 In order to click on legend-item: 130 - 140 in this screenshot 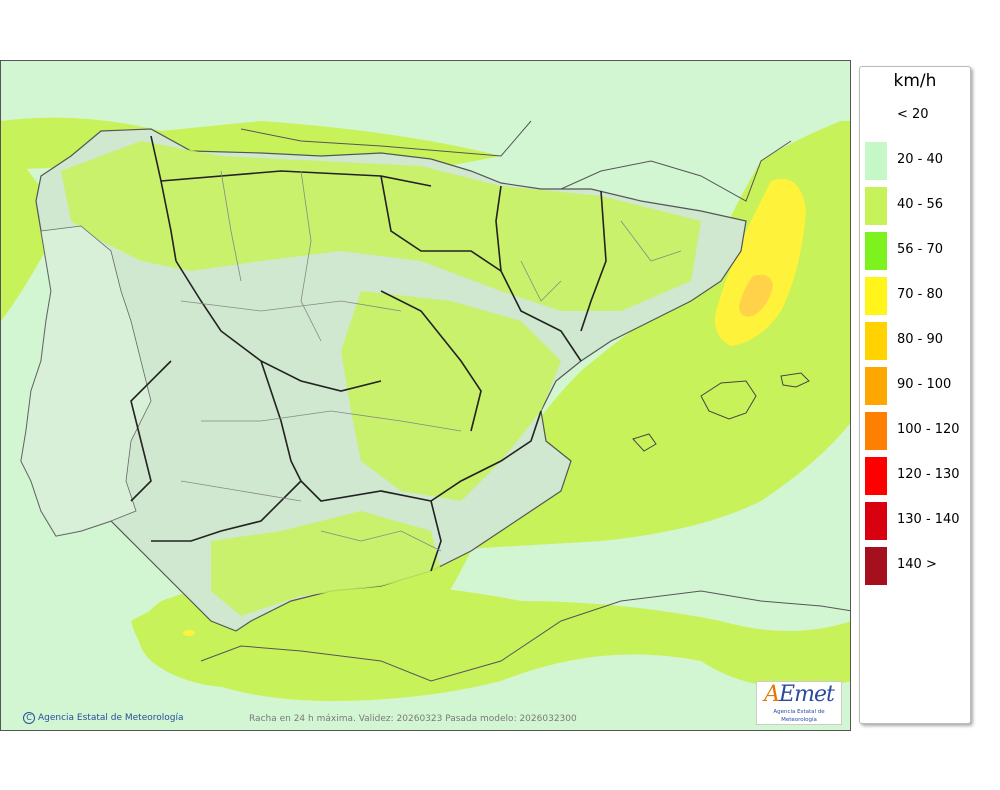, I will do `click(915, 521)`.